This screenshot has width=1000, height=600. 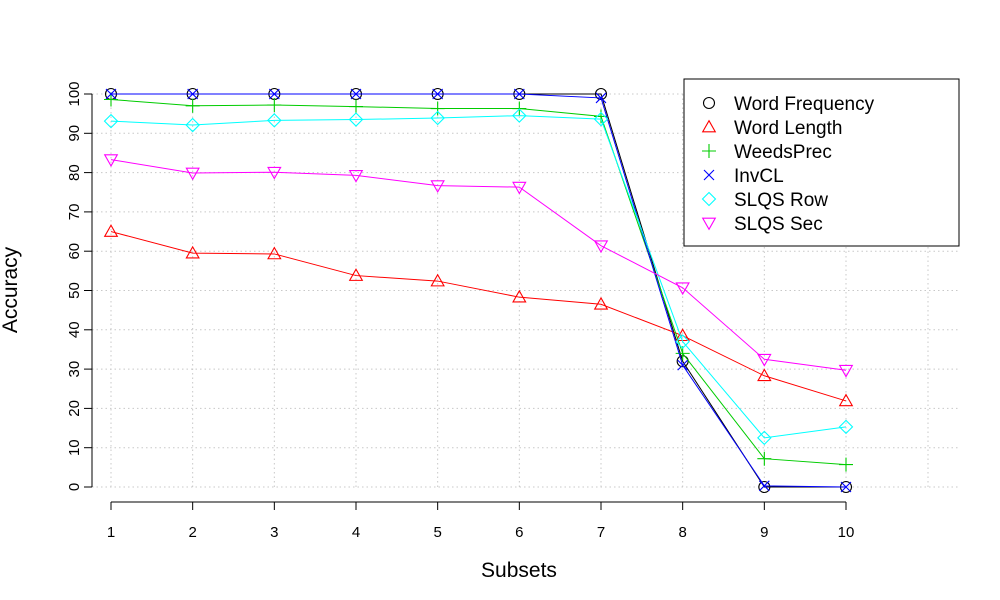 What do you see at coordinates (709, 175) in the screenshot?
I see `legend-marker-invcl` at bounding box center [709, 175].